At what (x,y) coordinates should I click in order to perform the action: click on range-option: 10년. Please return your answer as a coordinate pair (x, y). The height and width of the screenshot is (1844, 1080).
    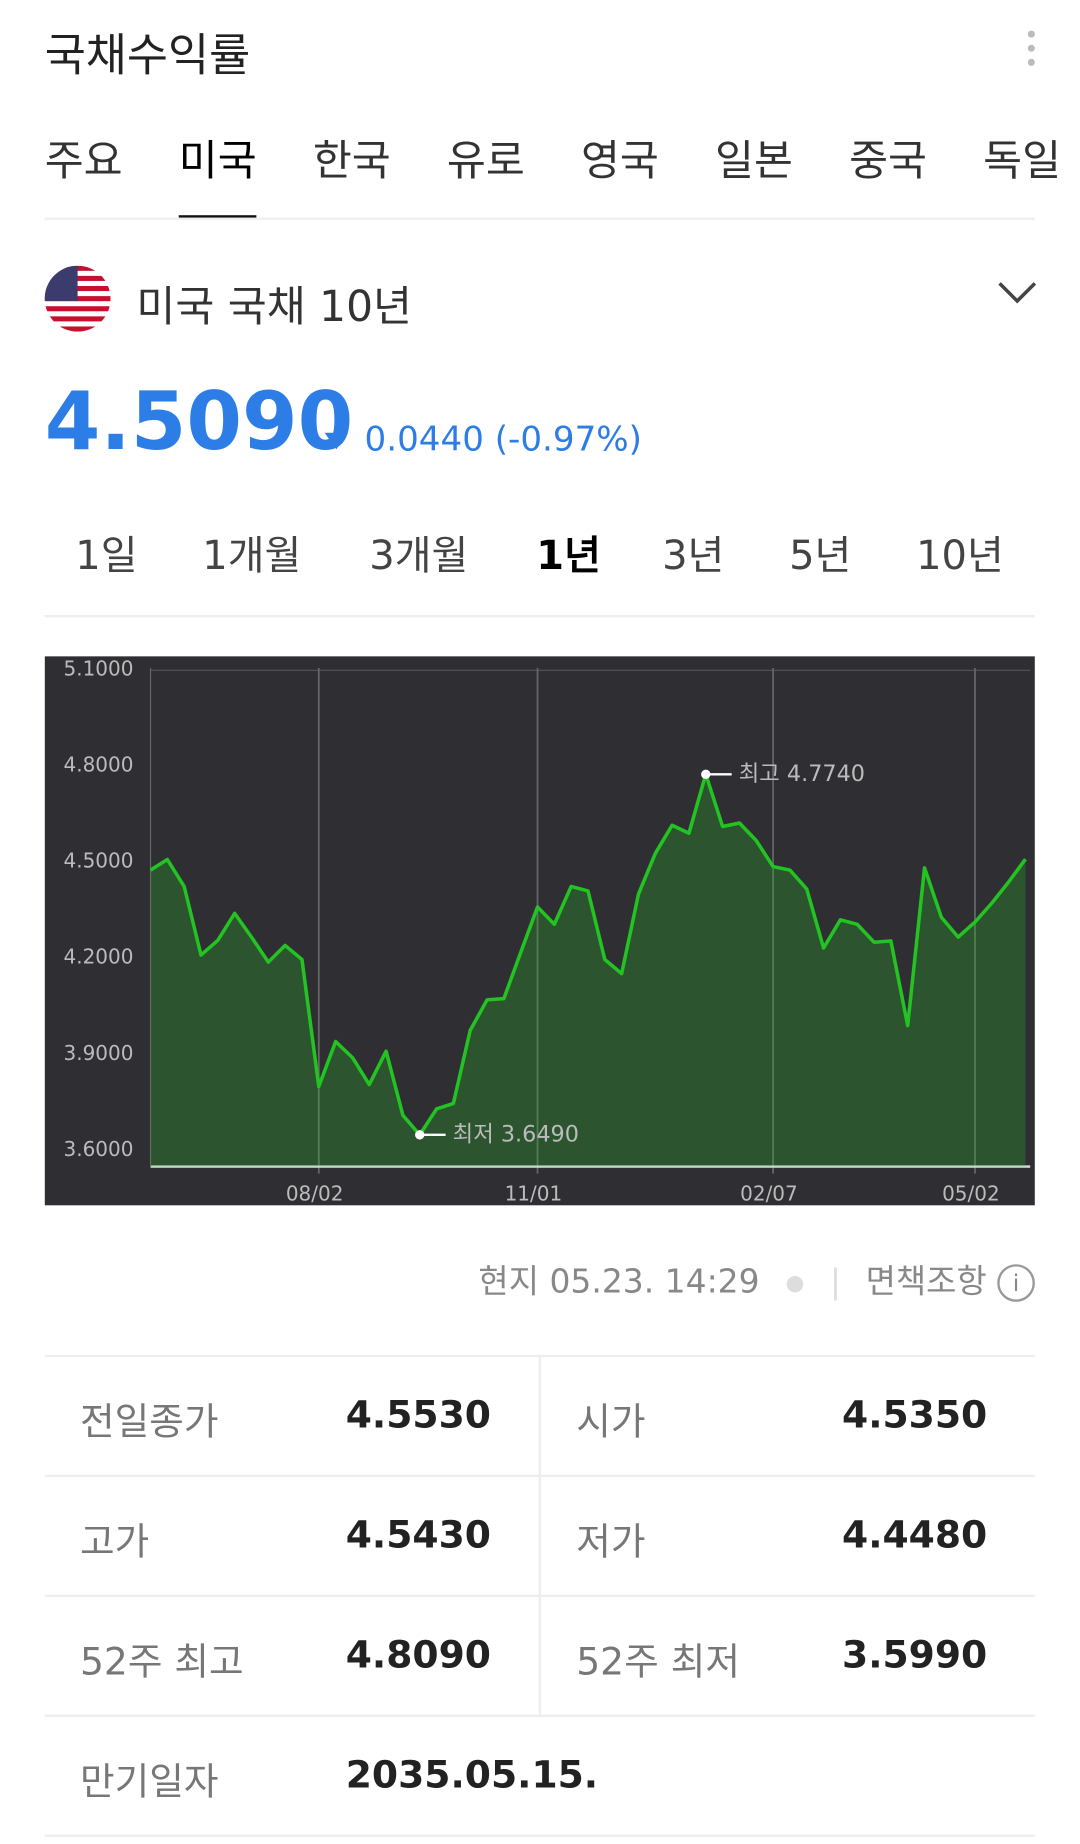
    Looking at the image, I should click on (960, 556).